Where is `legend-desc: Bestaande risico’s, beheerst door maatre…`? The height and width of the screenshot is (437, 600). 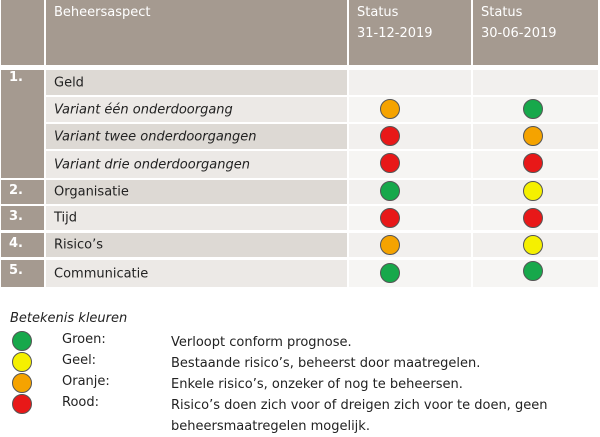
legend-desc: Bestaande risico’s, beheerst door maatre… is located at coordinates (326, 363).